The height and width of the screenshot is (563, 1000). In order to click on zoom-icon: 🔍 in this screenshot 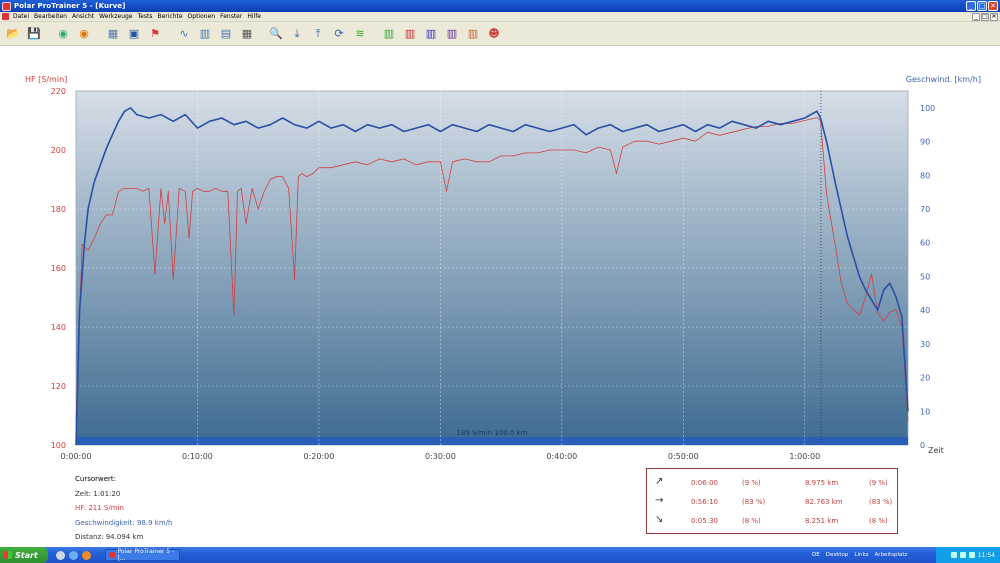, I will do `click(276, 33)`.